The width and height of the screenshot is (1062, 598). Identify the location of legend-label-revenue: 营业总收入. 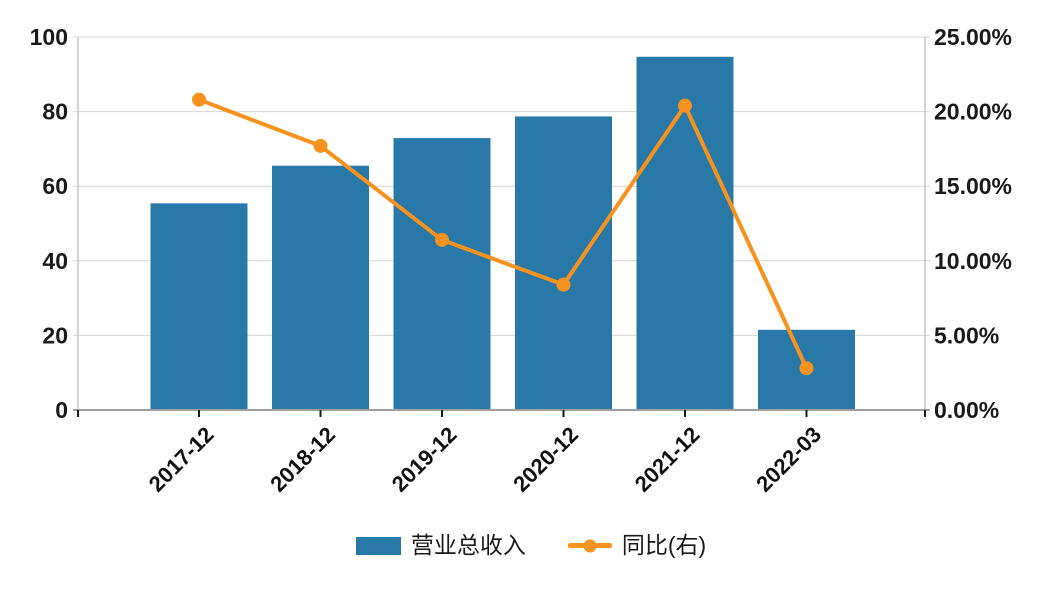
(468, 545).